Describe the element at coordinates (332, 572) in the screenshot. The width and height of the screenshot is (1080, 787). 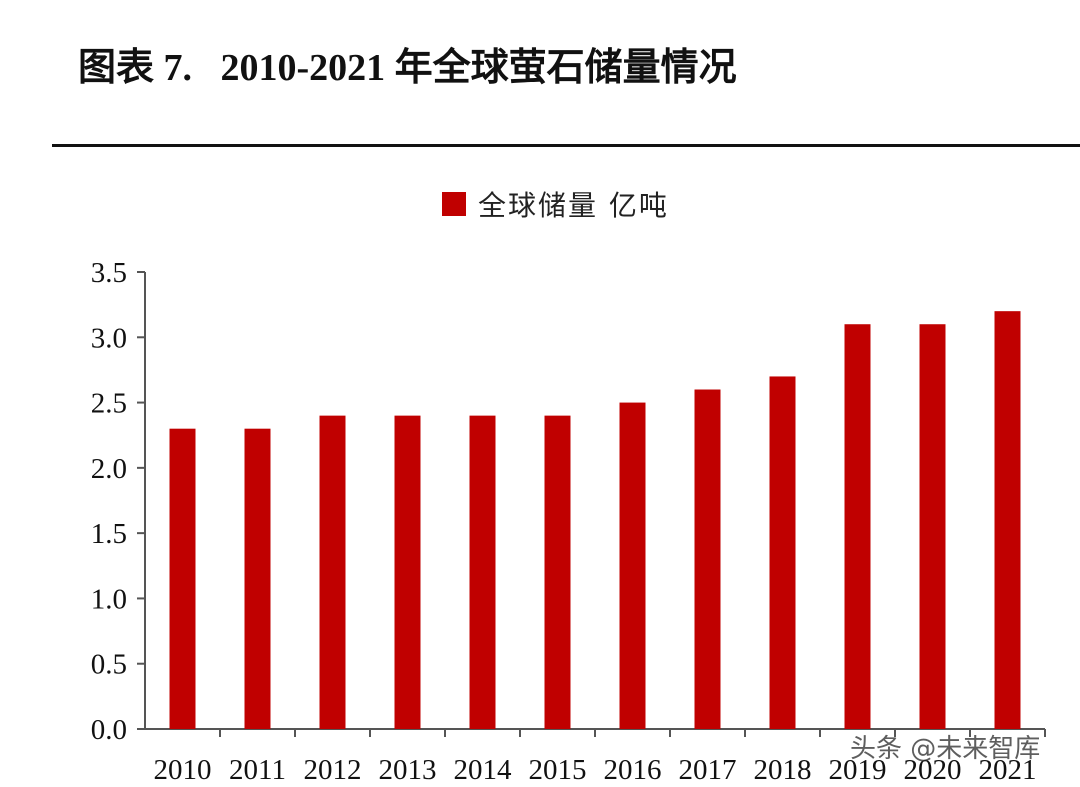
I see `bar-2012` at that location.